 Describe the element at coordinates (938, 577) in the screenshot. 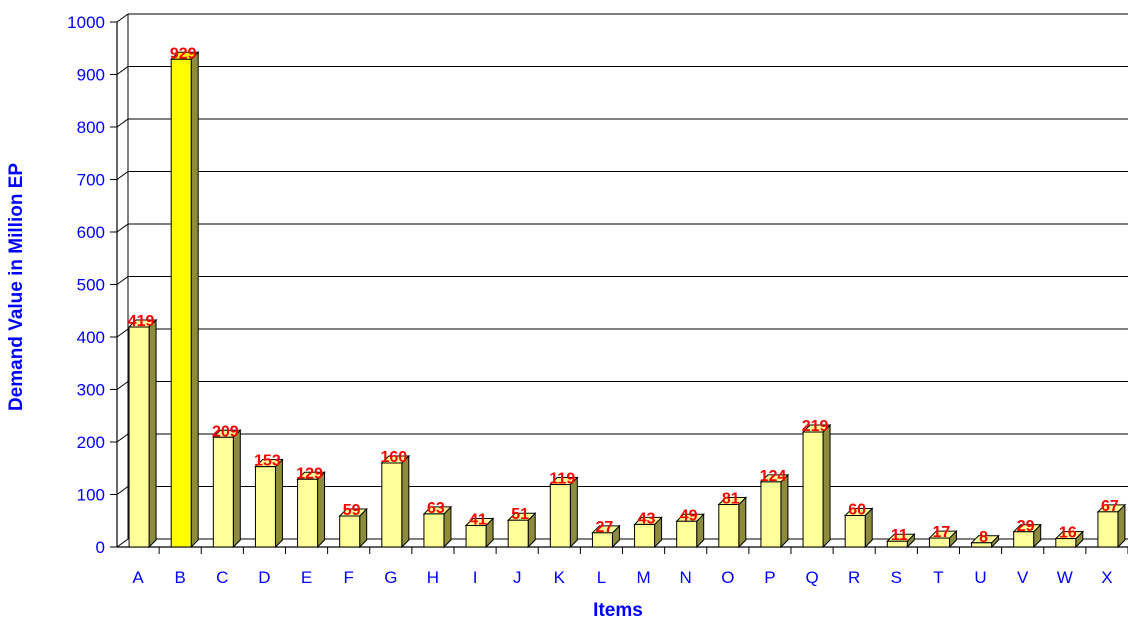

I see `x-tick-label: T` at that location.